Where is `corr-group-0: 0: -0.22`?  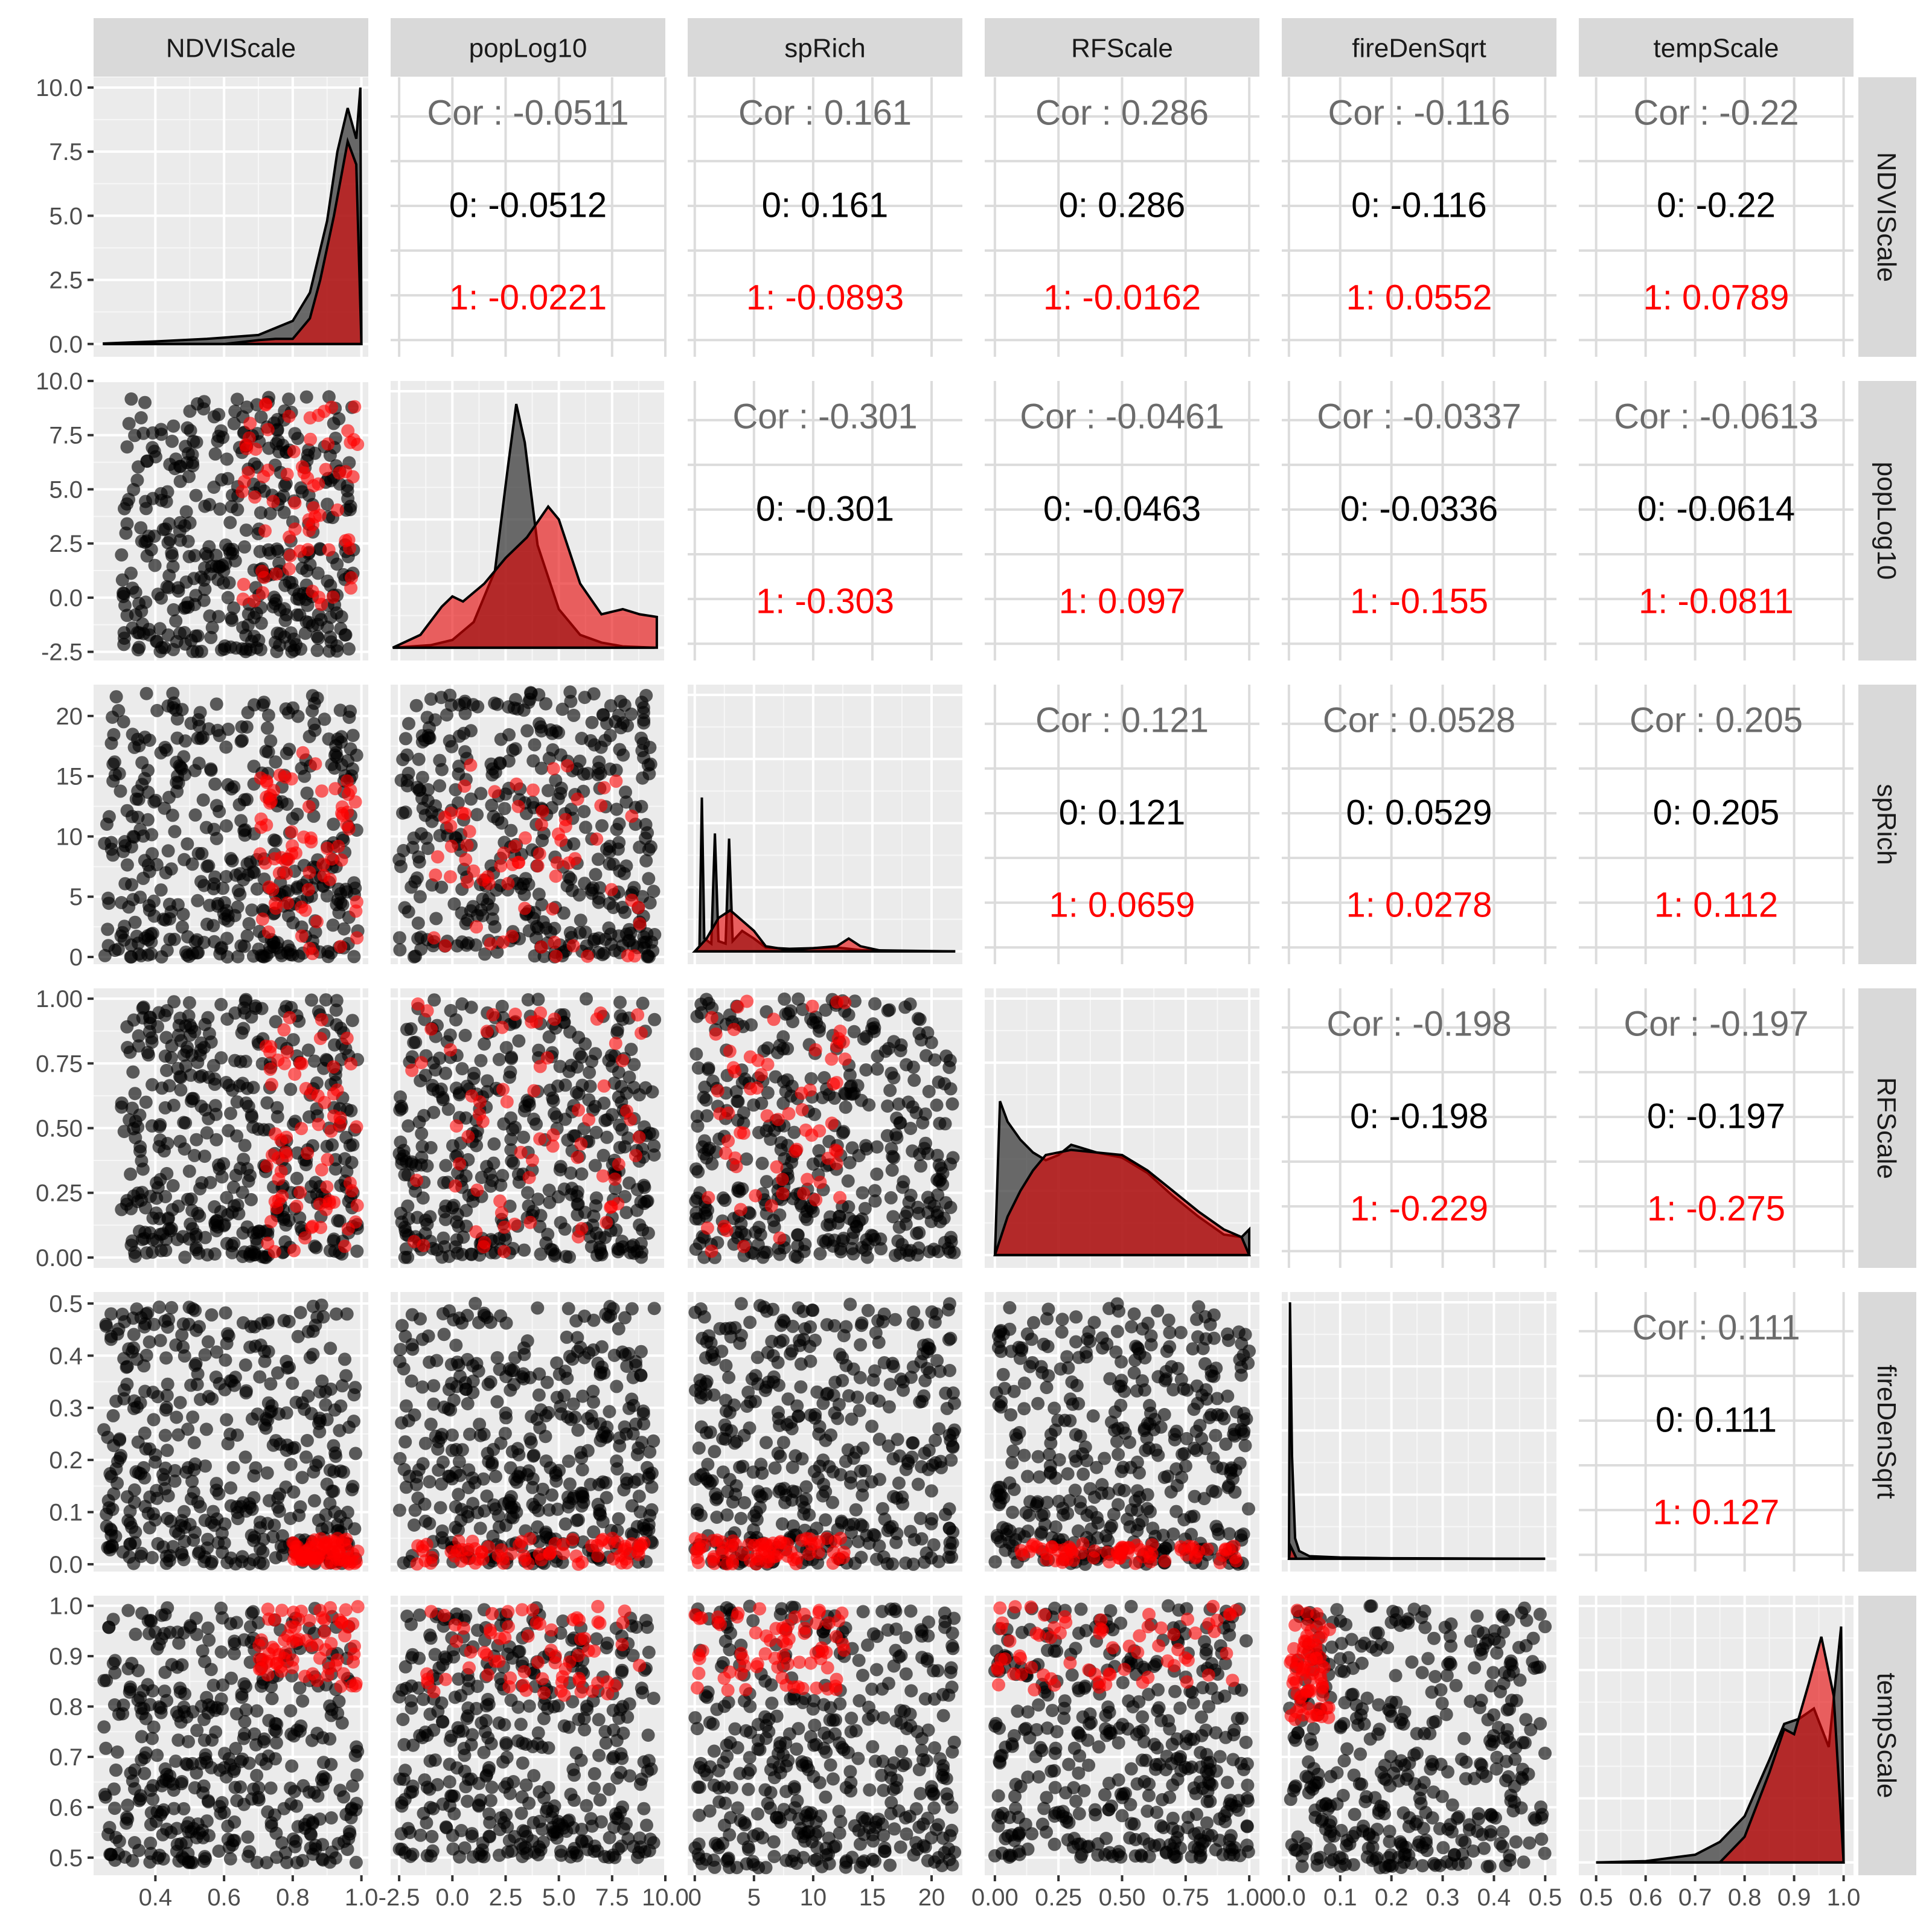 corr-group-0: 0: -0.22 is located at coordinates (1716, 206).